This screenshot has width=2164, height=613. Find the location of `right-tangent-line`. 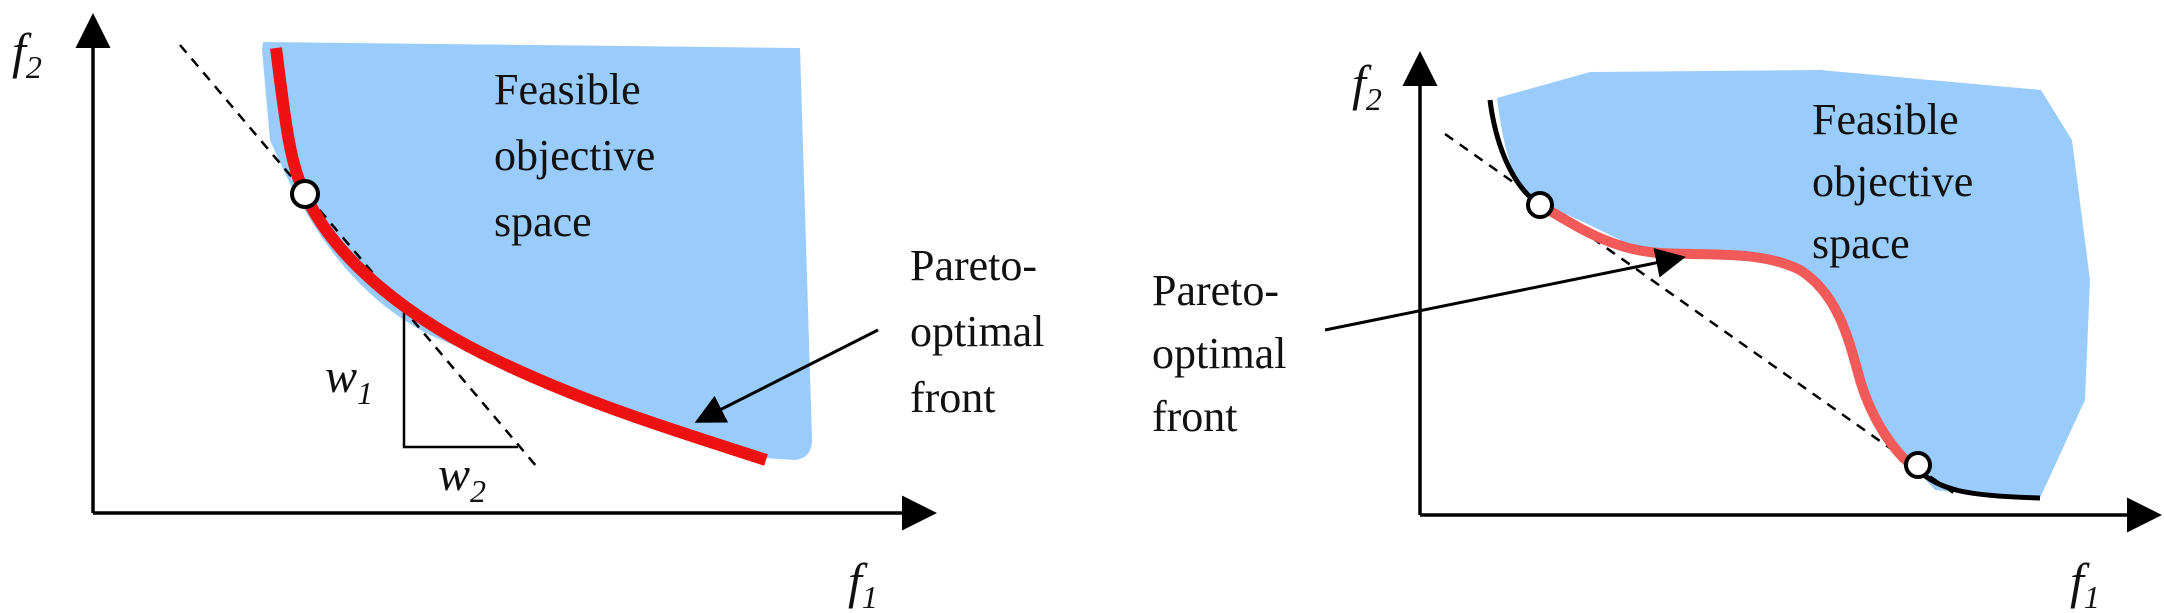

right-tangent-line is located at coordinates (1700, 314).